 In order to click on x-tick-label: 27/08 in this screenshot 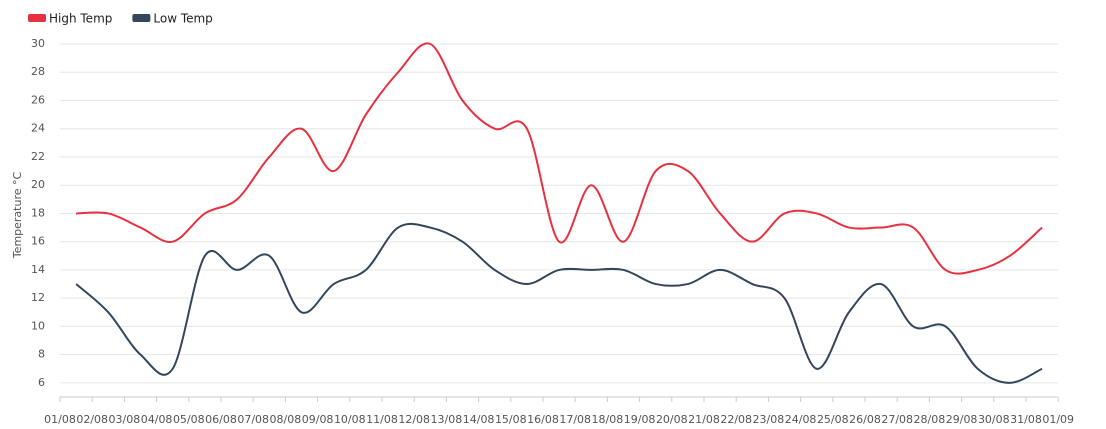, I will do `click(897, 419)`.